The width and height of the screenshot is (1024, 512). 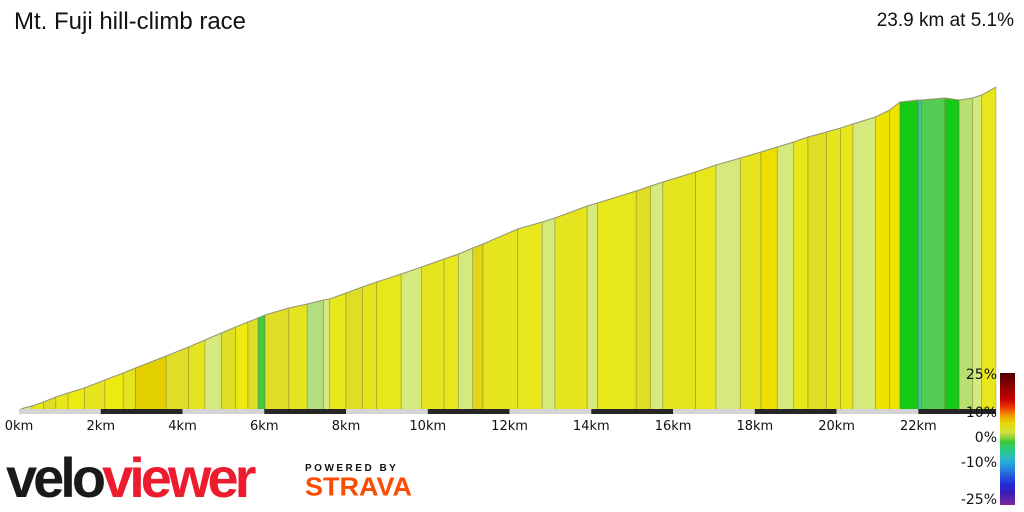 I want to click on veloviewer-logo-viewer: viewer, so click(x=179, y=477).